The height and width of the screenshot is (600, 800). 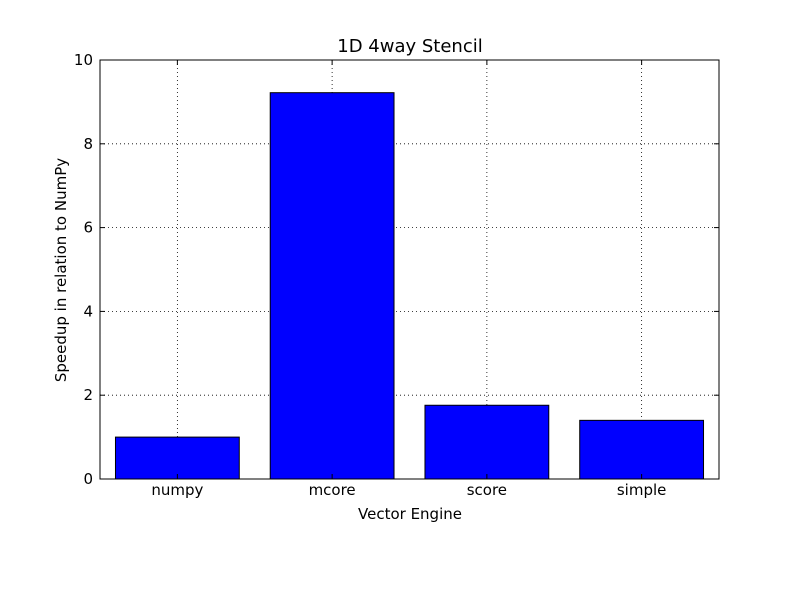 What do you see at coordinates (88, 228) in the screenshot?
I see `y-tick-label: 6` at bounding box center [88, 228].